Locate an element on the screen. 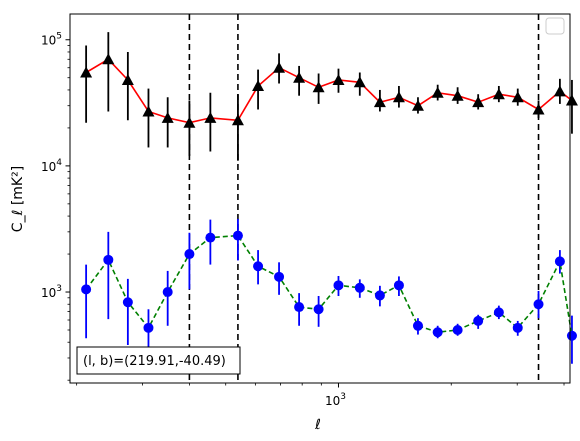 The height and width of the screenshot is (441, 580). annotation-text: (l, b)=(219.91,-40.49) is located at coordinates (154, 361).